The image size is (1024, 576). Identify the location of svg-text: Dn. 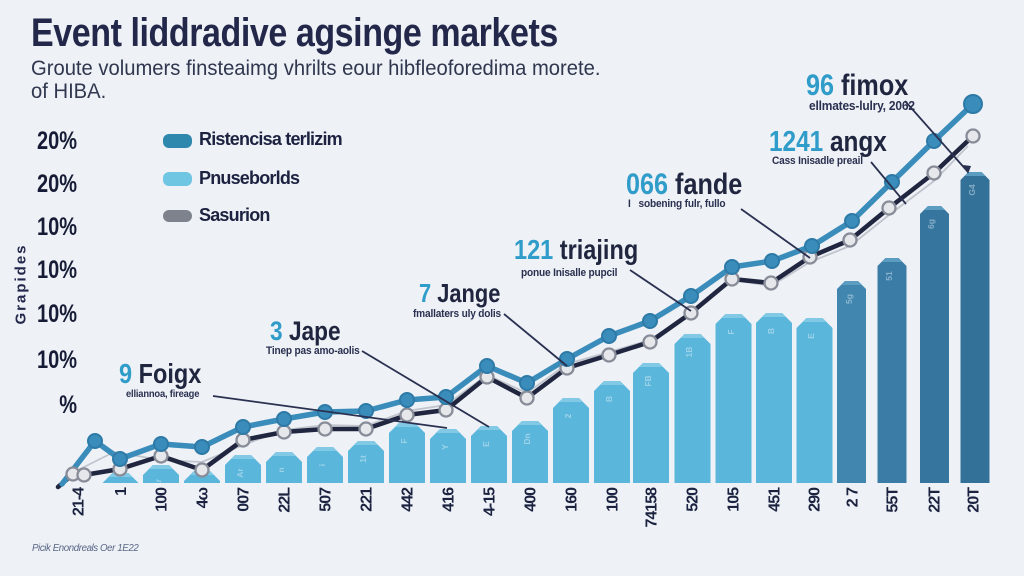
(527, 438).